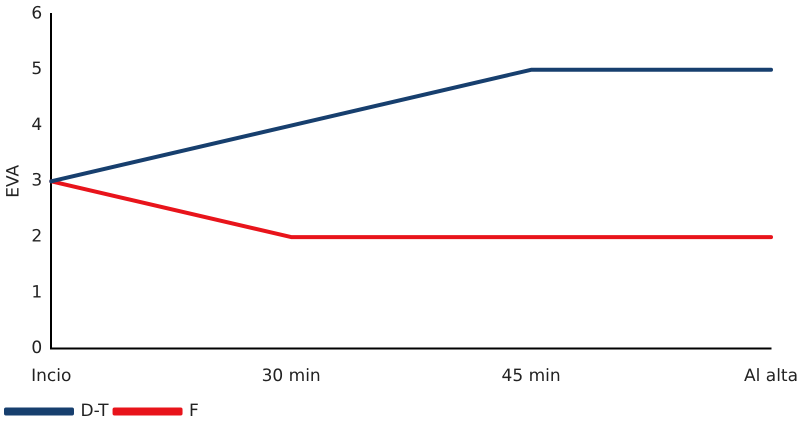 This screenshot has height=430, width=808. What do you see at coordinates (36, 236) in the screenshot?
I see `y-tick-label: 2` at bounding box center [36, 236].